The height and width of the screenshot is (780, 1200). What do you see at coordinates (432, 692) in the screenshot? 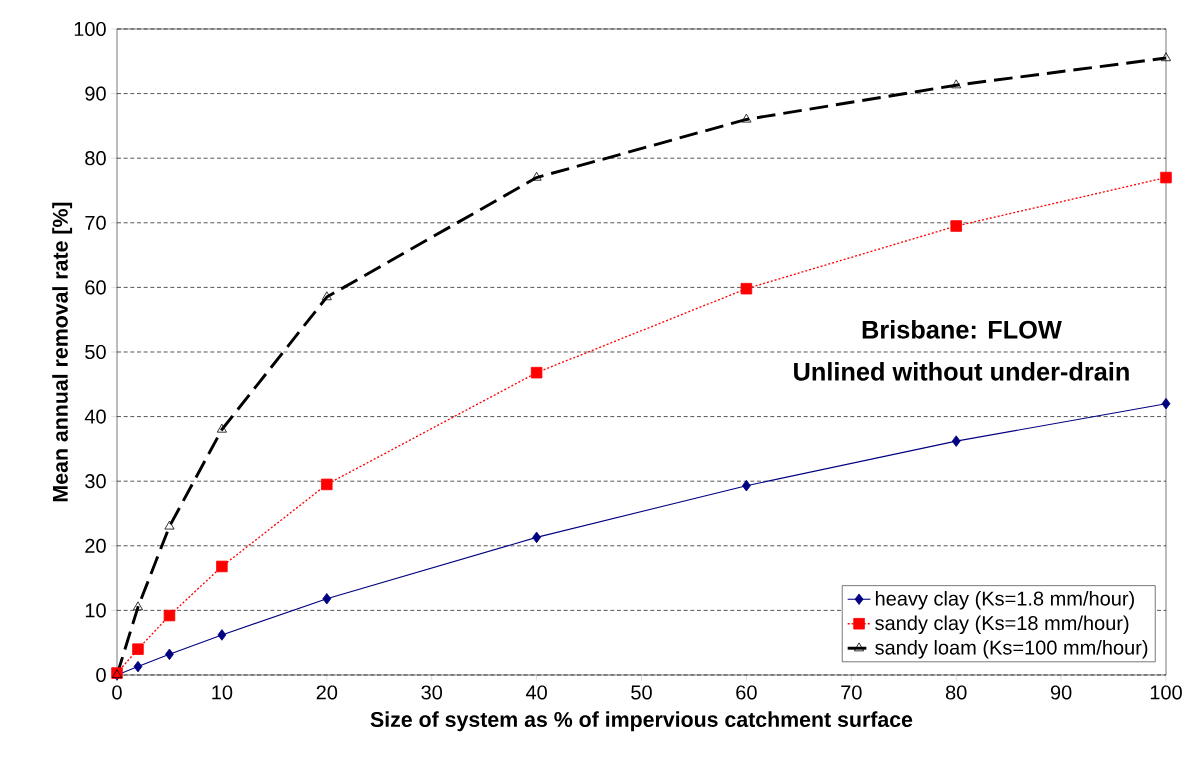
I see `x-tick-label: 30` at bounding box center [432, 692].